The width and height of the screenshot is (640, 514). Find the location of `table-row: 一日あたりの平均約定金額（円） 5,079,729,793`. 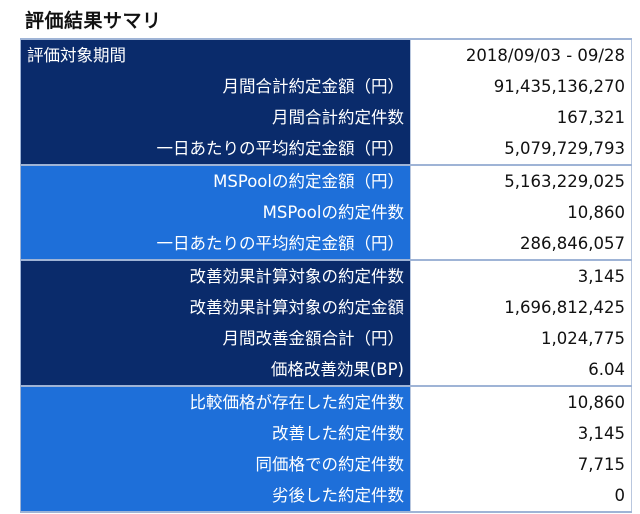

table-row: 一日あたりの平均約定金額（円） 5,079,729,793 is located at coordinates (326, 149).